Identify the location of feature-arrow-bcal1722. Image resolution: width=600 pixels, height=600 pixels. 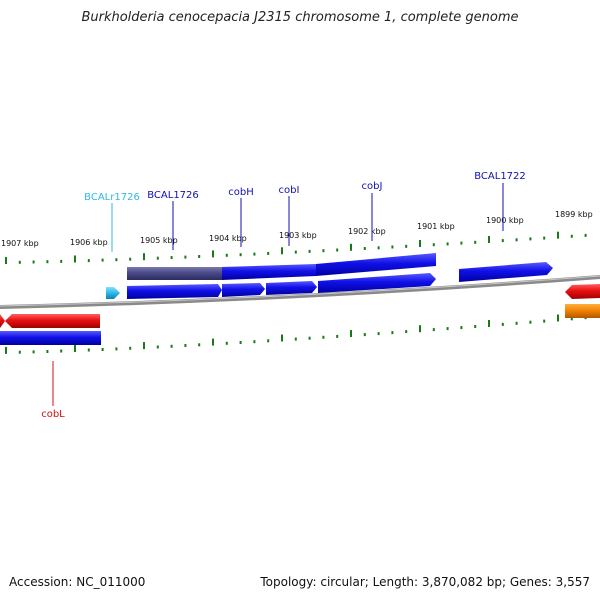
(506, 272).